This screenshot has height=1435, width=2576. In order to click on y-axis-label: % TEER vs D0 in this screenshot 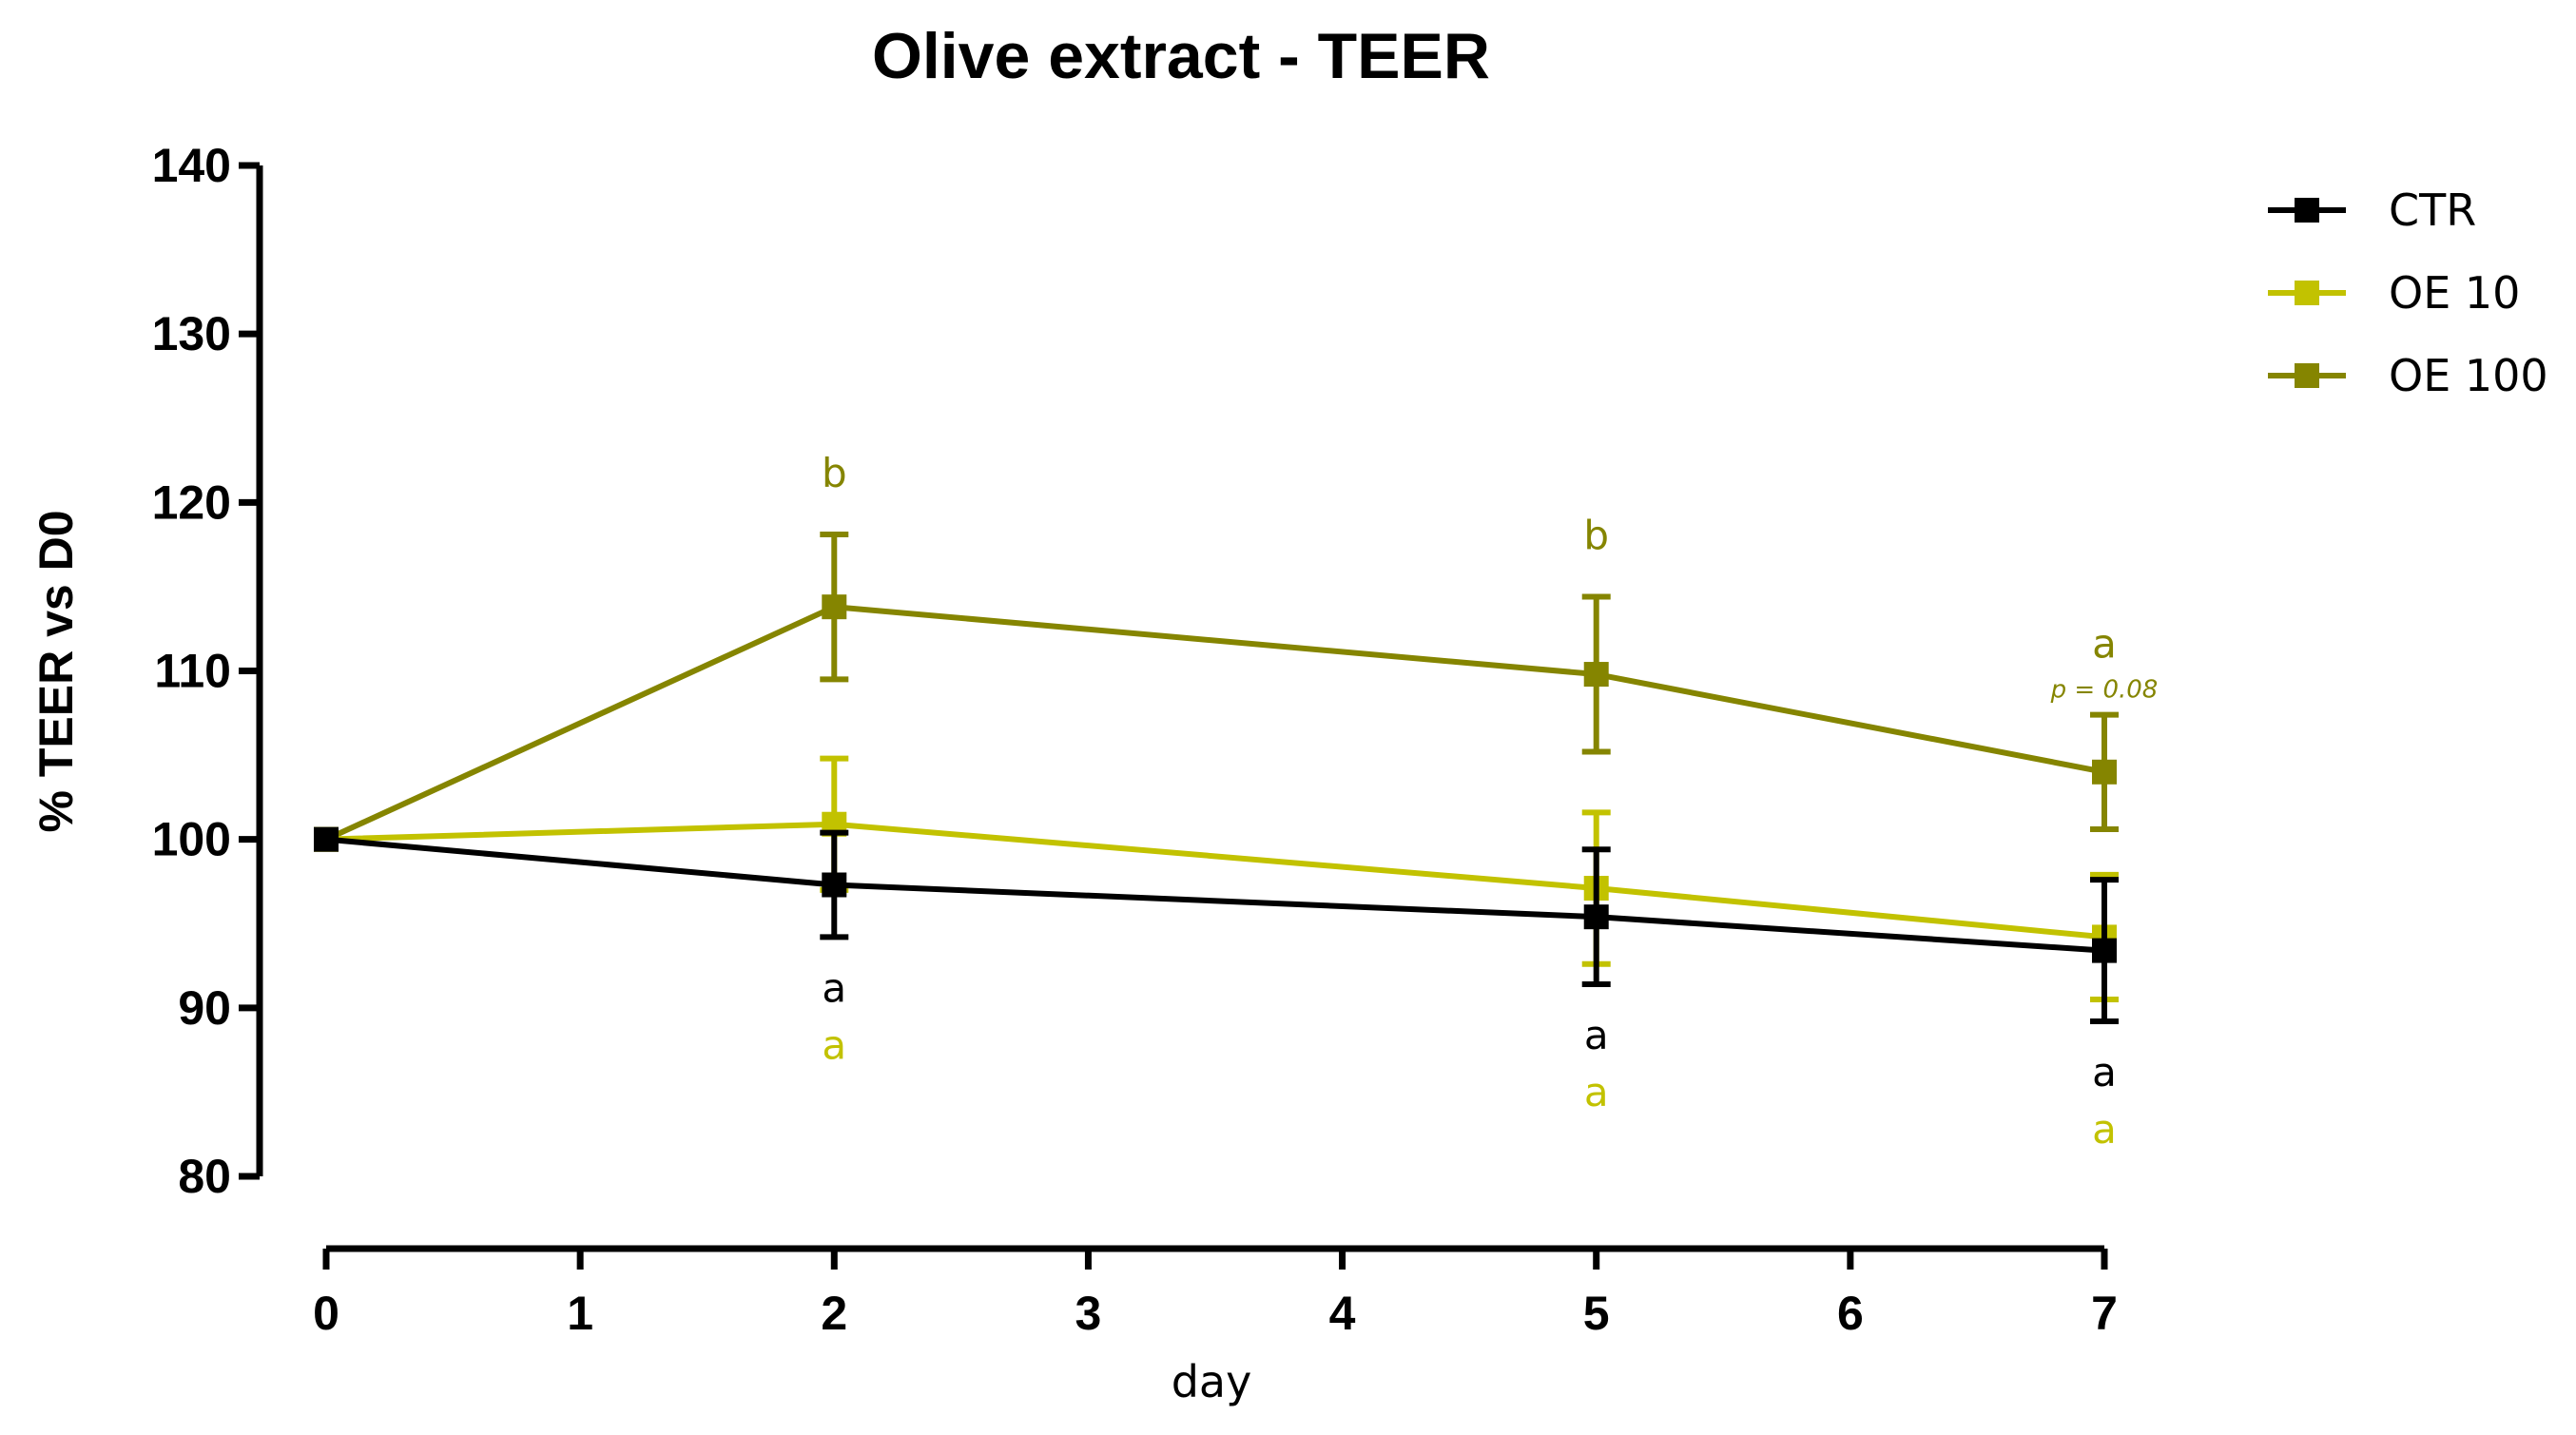, I will do `click(56, 671)`.